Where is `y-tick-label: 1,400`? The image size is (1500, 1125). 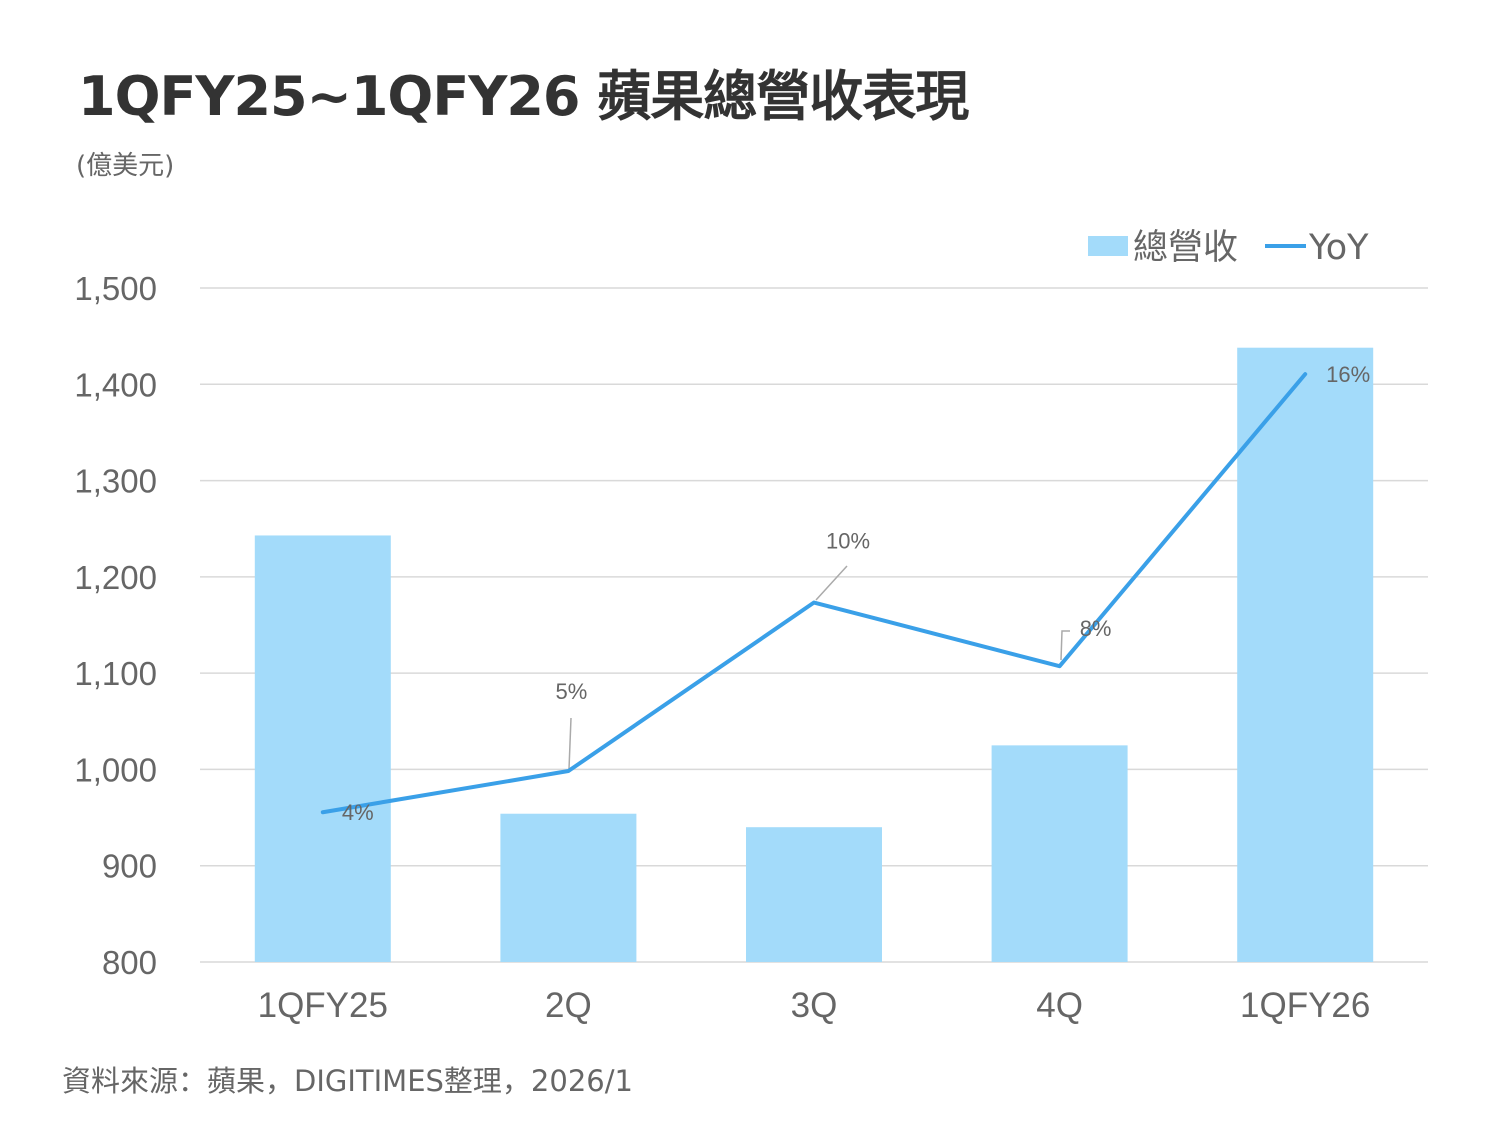
y-tick-label: 1,400 is located at coordinates (115, 384).